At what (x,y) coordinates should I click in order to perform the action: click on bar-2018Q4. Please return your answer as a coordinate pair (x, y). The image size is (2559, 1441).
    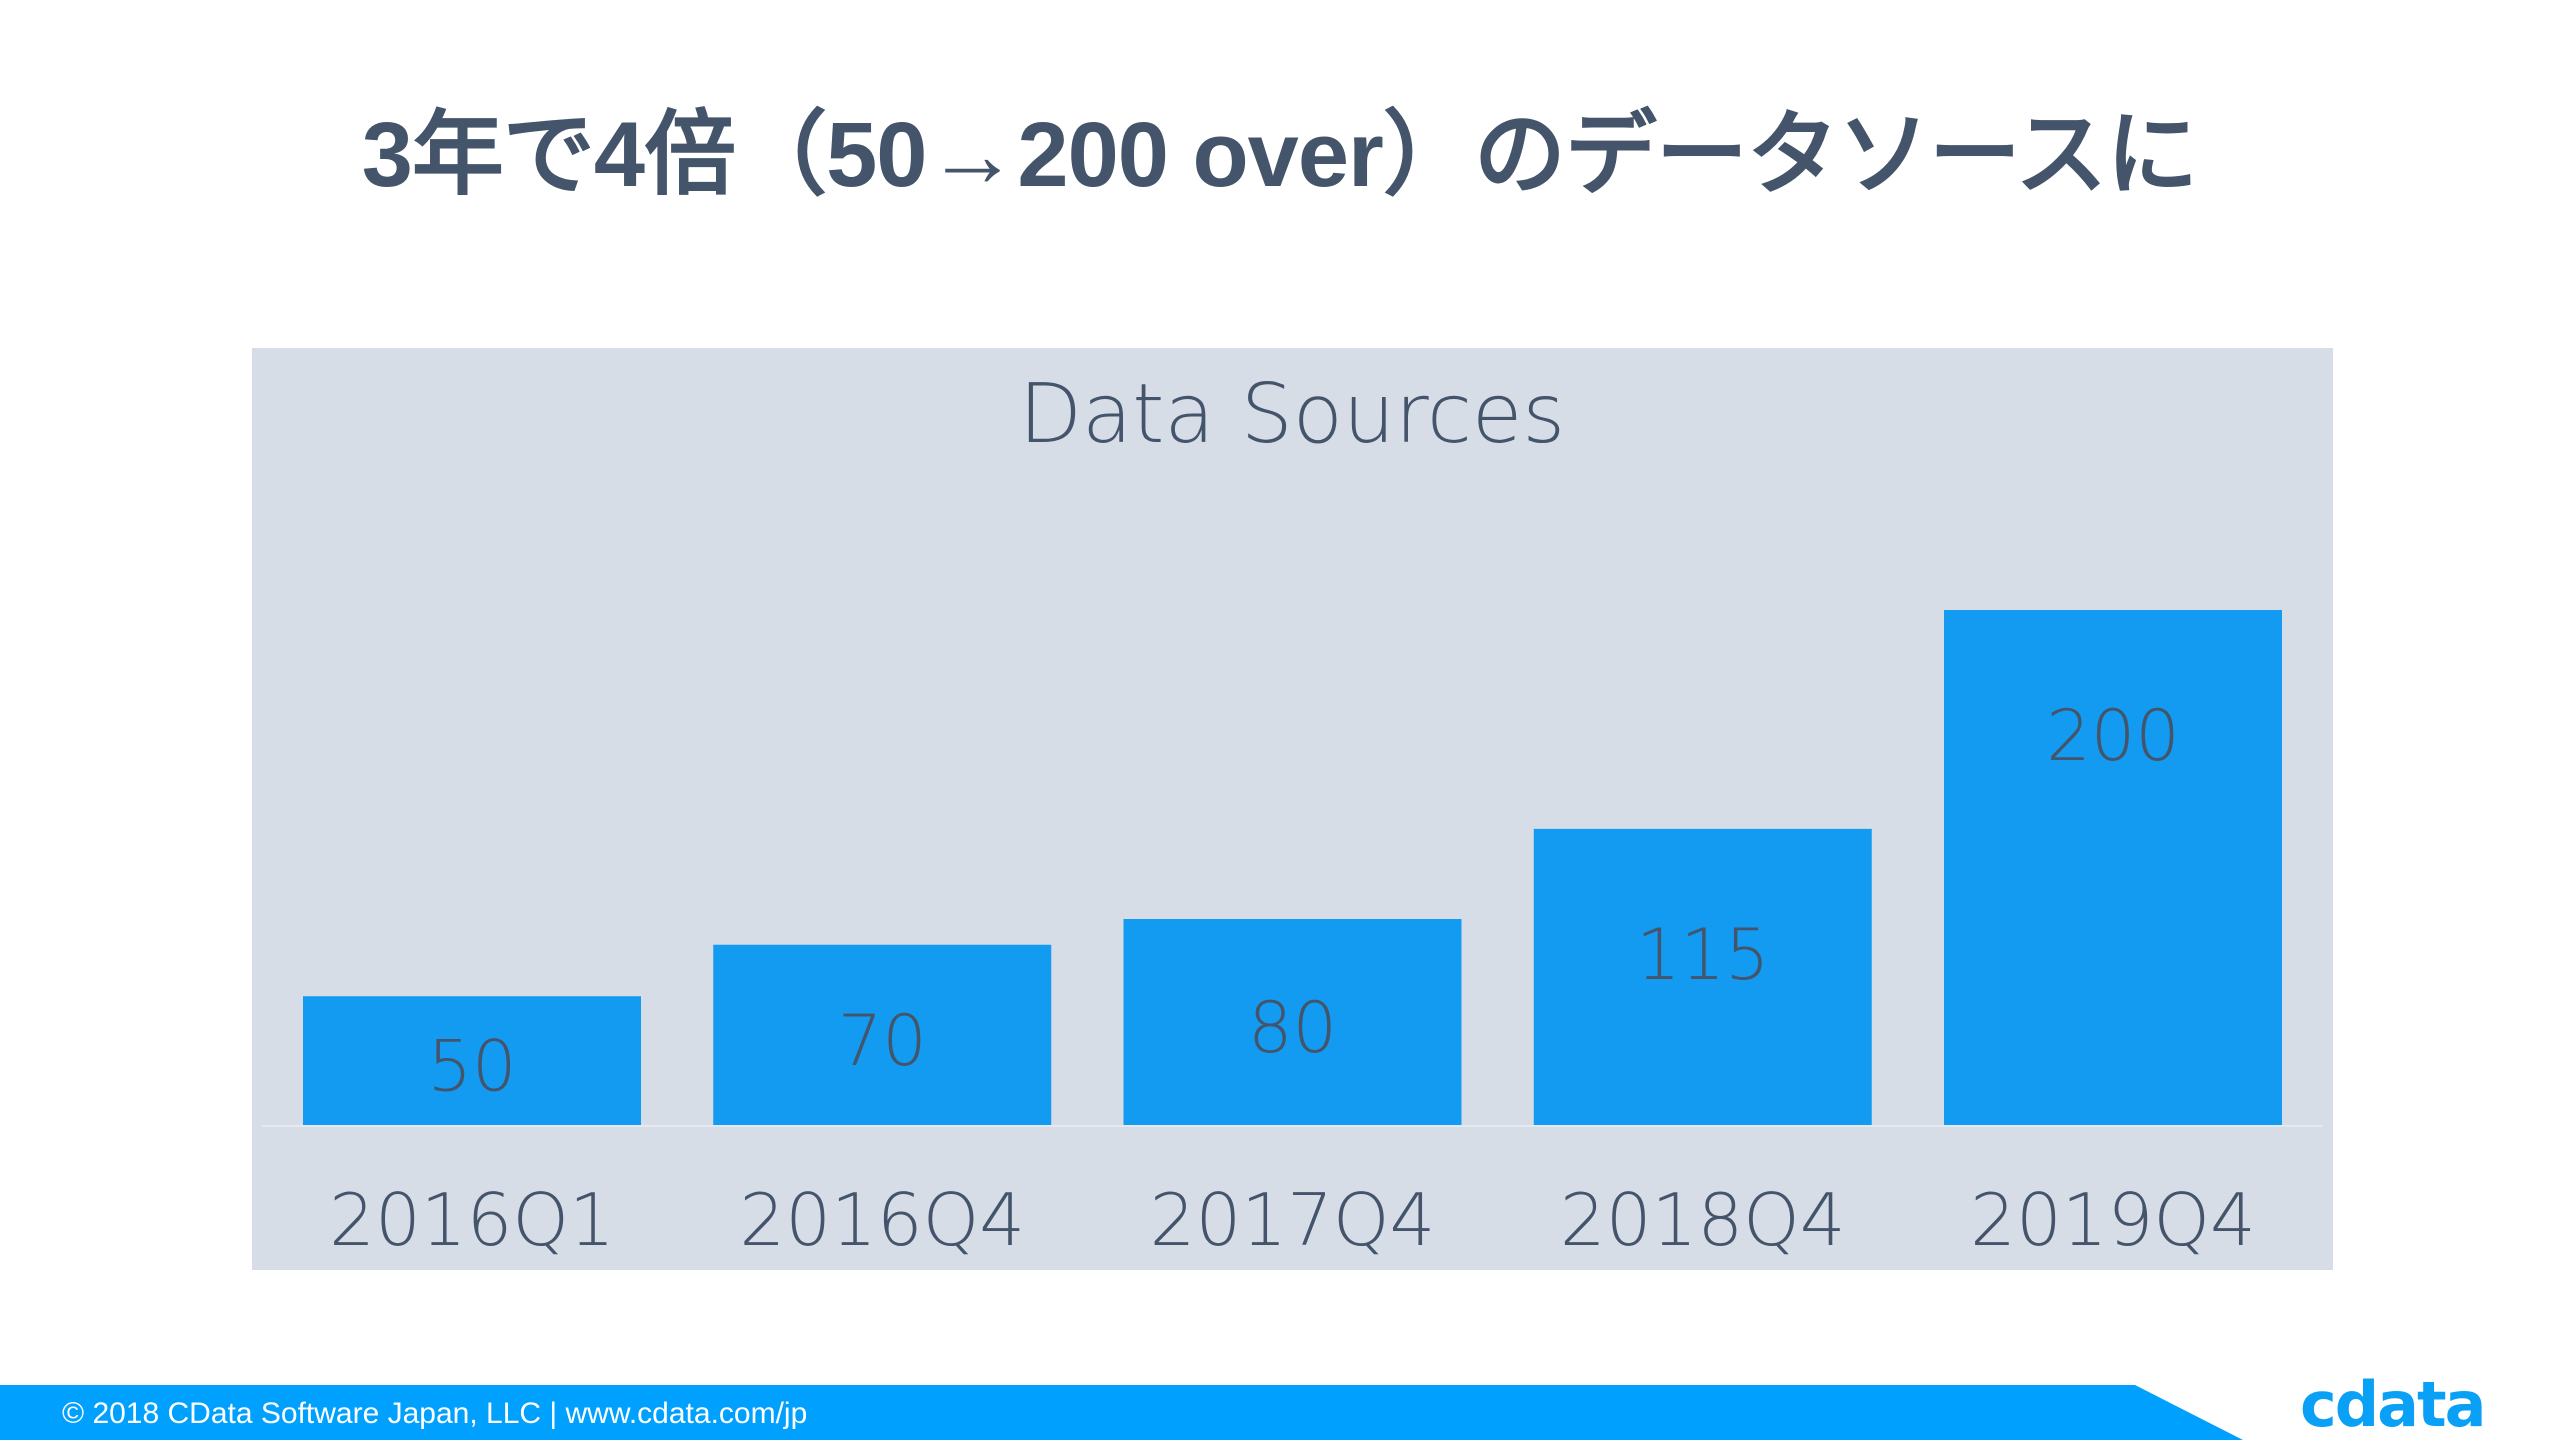
    Looking at the image, I should click on (1702, 976).